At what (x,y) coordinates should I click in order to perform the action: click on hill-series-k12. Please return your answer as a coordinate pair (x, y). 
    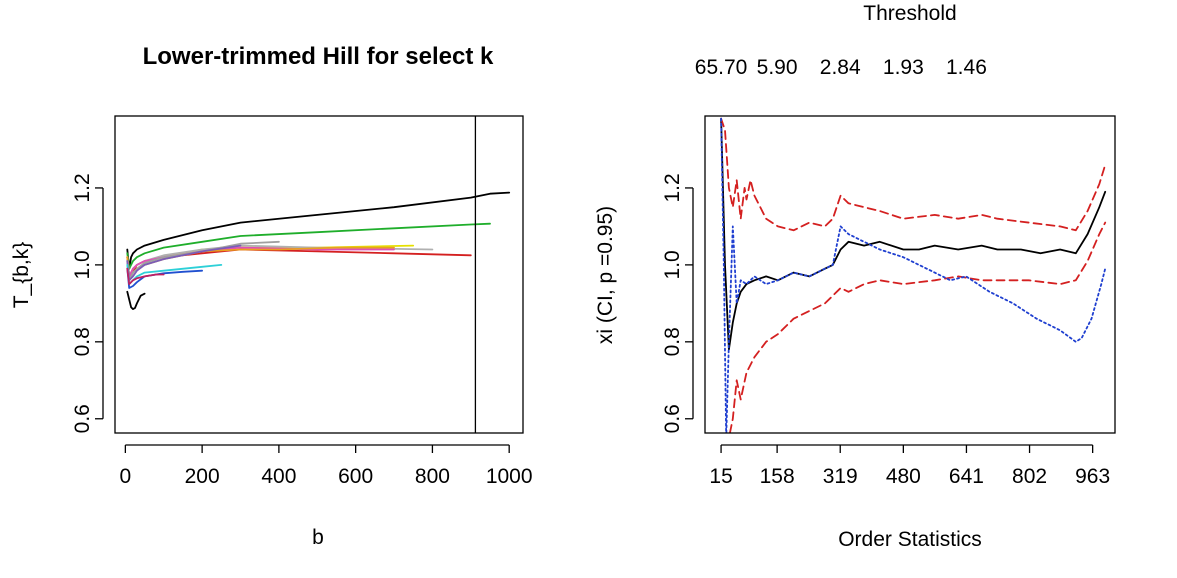
    Looking at the image, I should click on (145, 276).